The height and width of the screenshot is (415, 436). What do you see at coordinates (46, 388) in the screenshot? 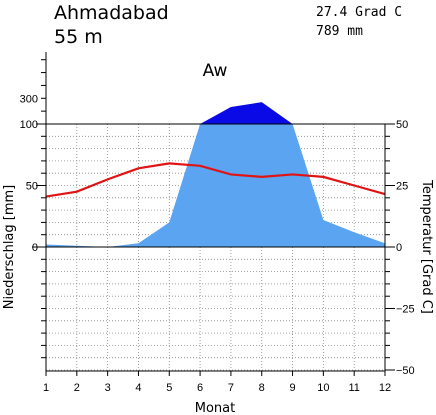
I see `x-tick-label: 1` at bounding box center [46, 388].